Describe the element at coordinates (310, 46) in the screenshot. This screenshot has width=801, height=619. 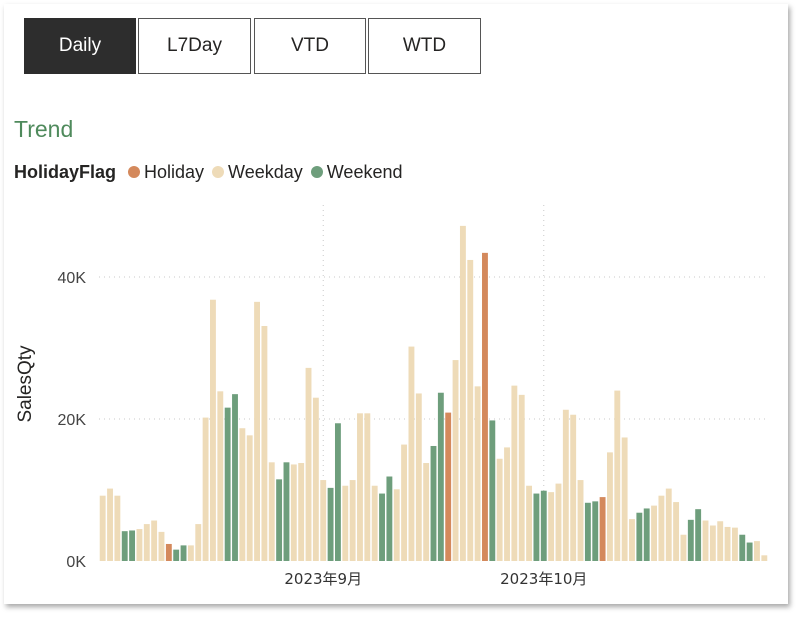
I see `tab-vtd: VTD` at that location.